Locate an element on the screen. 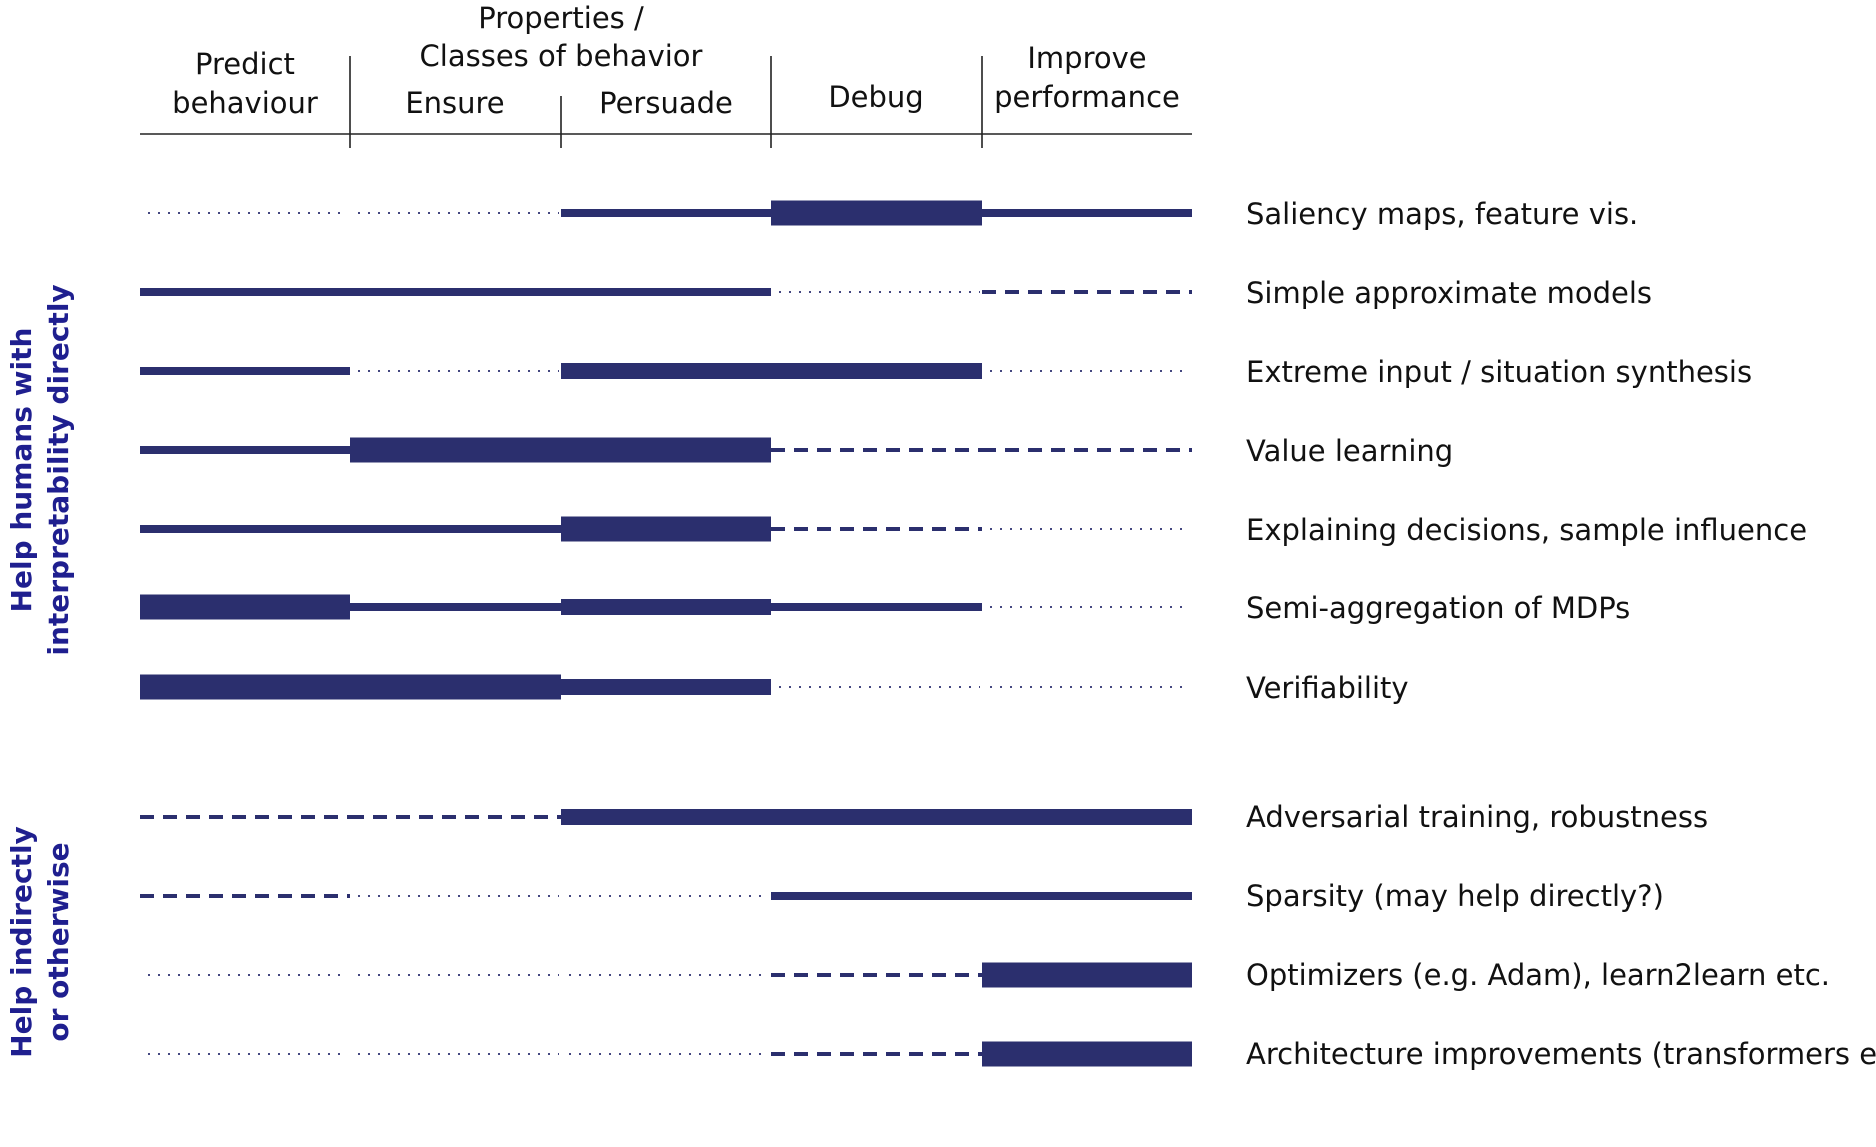  row-label-optimizers: Optimizers (e.g. Adam), learn2learn etc. is located at coordinates (1538, 975).